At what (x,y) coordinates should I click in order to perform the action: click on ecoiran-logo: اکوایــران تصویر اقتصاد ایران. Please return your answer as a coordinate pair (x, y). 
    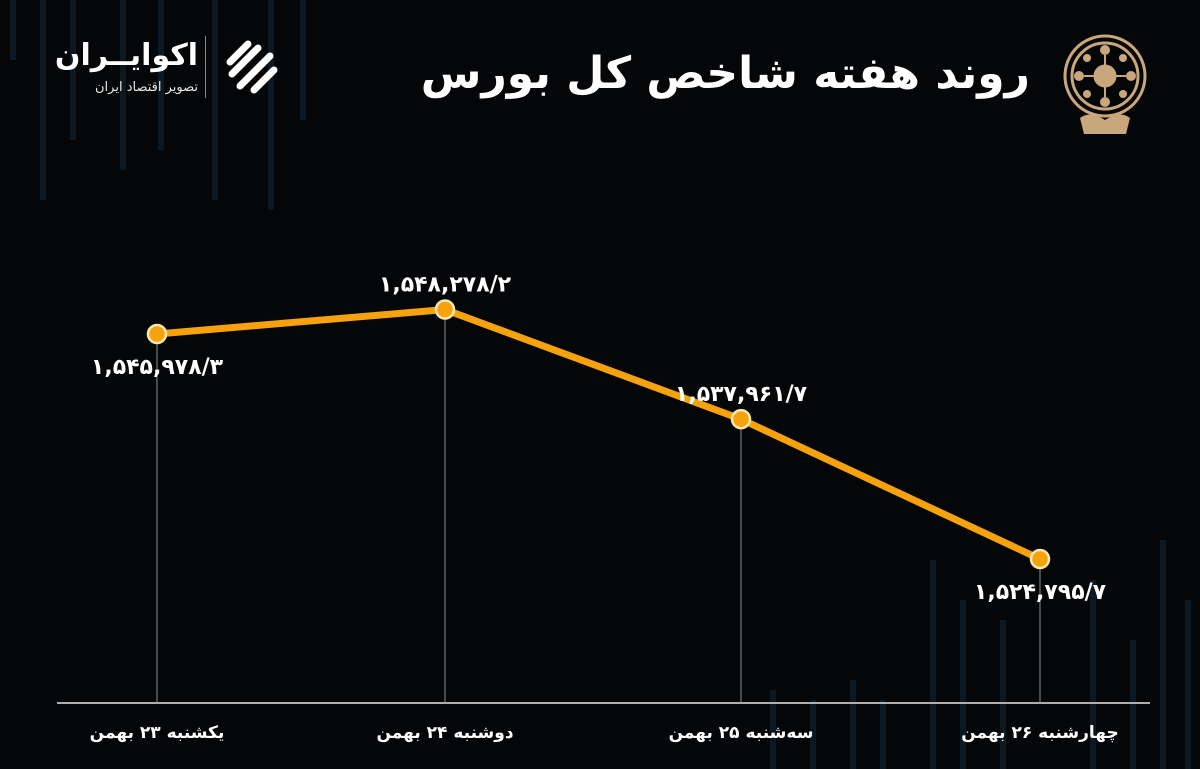
    Looking at the image, I should click on (170, 70).